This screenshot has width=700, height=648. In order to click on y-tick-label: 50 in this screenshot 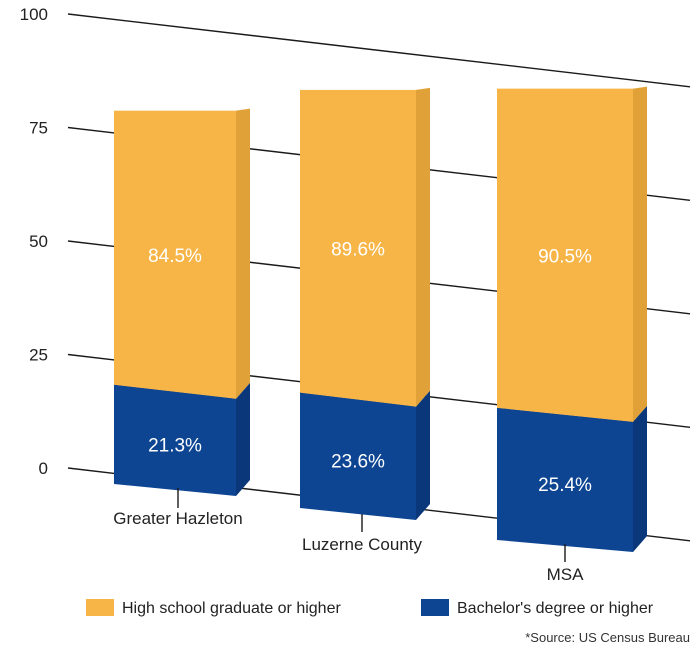, I will do `click(38, 241)`.